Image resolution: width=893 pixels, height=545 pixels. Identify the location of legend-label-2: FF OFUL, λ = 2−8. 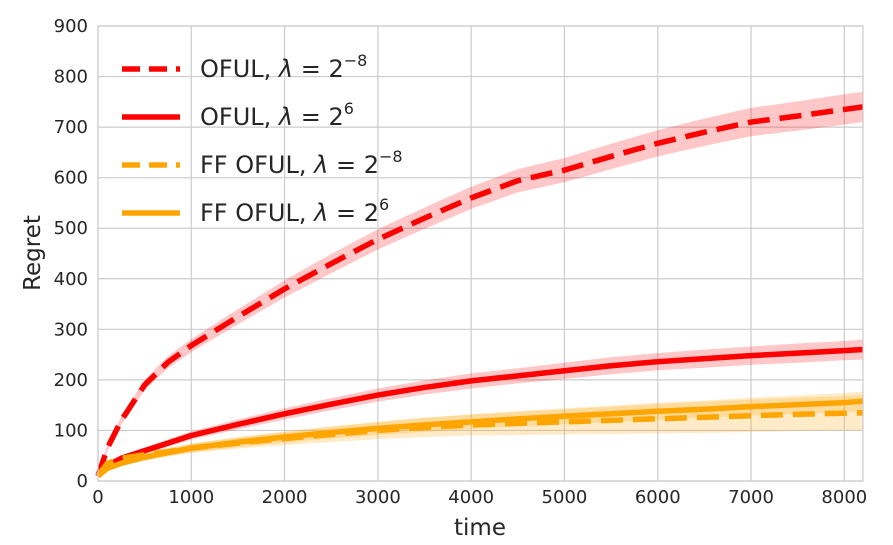
(301, 163).